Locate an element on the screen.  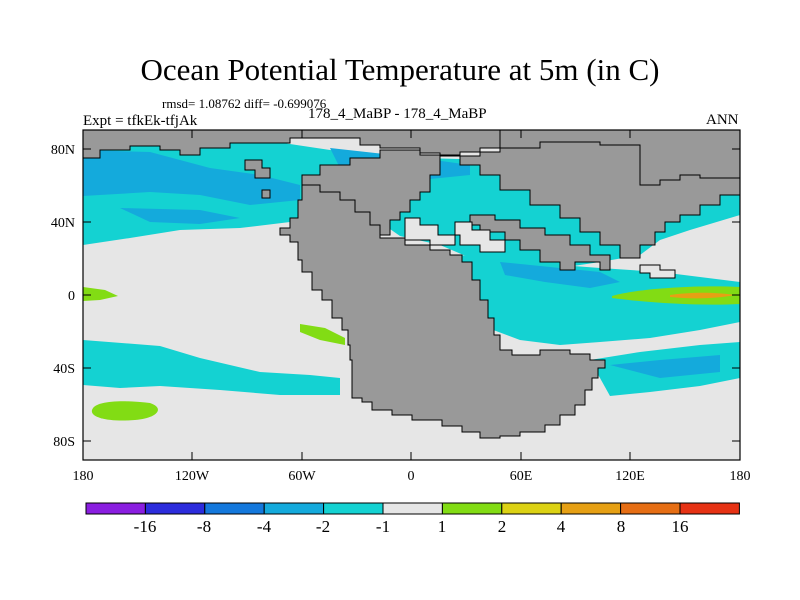
longitude-labels: 180 120W 60W 0 60E 120E 180 is located at coordinates (412, 476).